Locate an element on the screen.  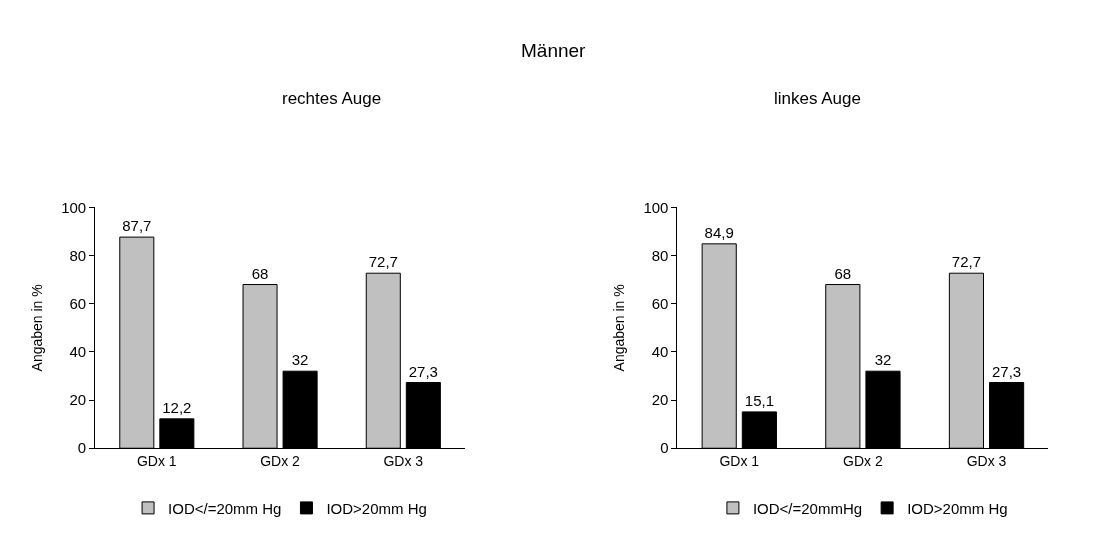
legend-label: IOD</=20mm Hg is located at coordinates (225, 508).